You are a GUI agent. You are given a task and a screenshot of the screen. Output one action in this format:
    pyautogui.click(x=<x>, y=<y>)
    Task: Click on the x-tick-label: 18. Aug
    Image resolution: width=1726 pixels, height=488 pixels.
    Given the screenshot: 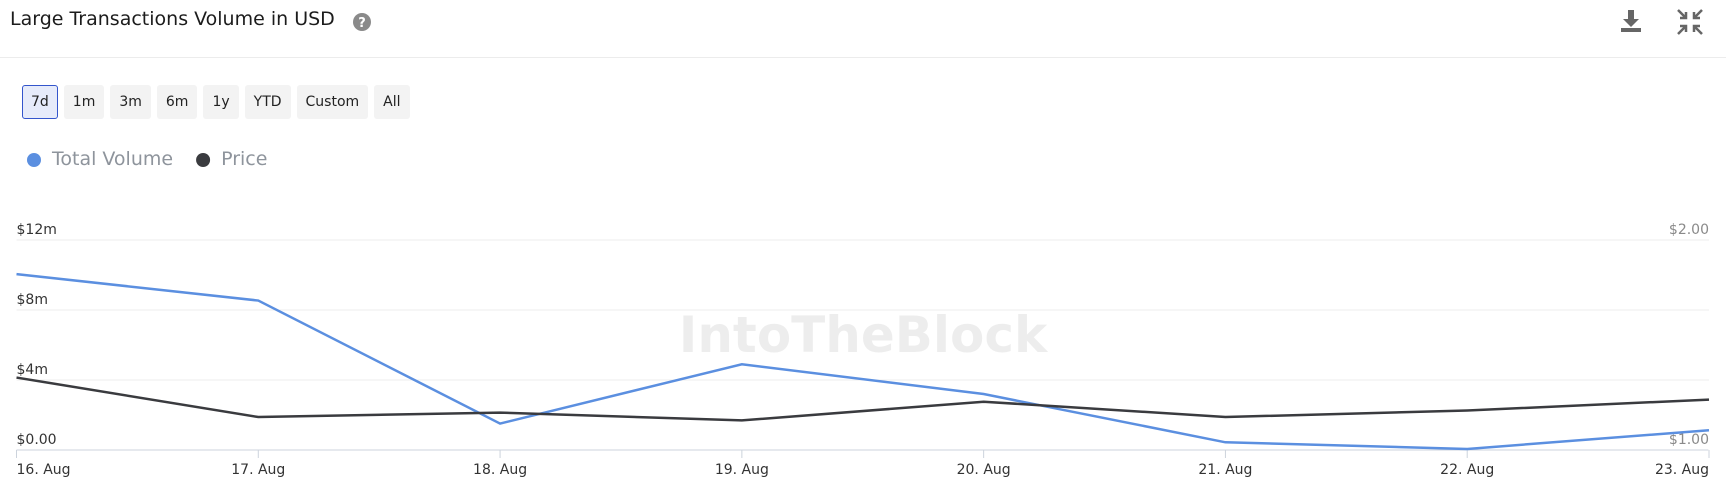 What is the action you would take?
    pyautogui.click(x=500, y=470)
    